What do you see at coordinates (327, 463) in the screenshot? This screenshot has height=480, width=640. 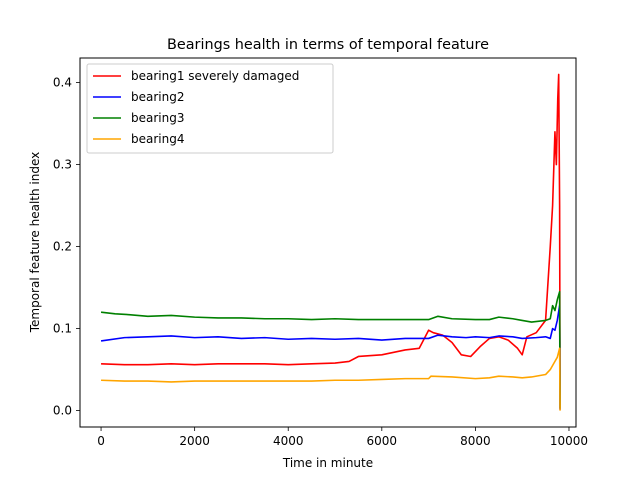 I see `x-axis-title: Time in minute` at bounding box center [327, 463].